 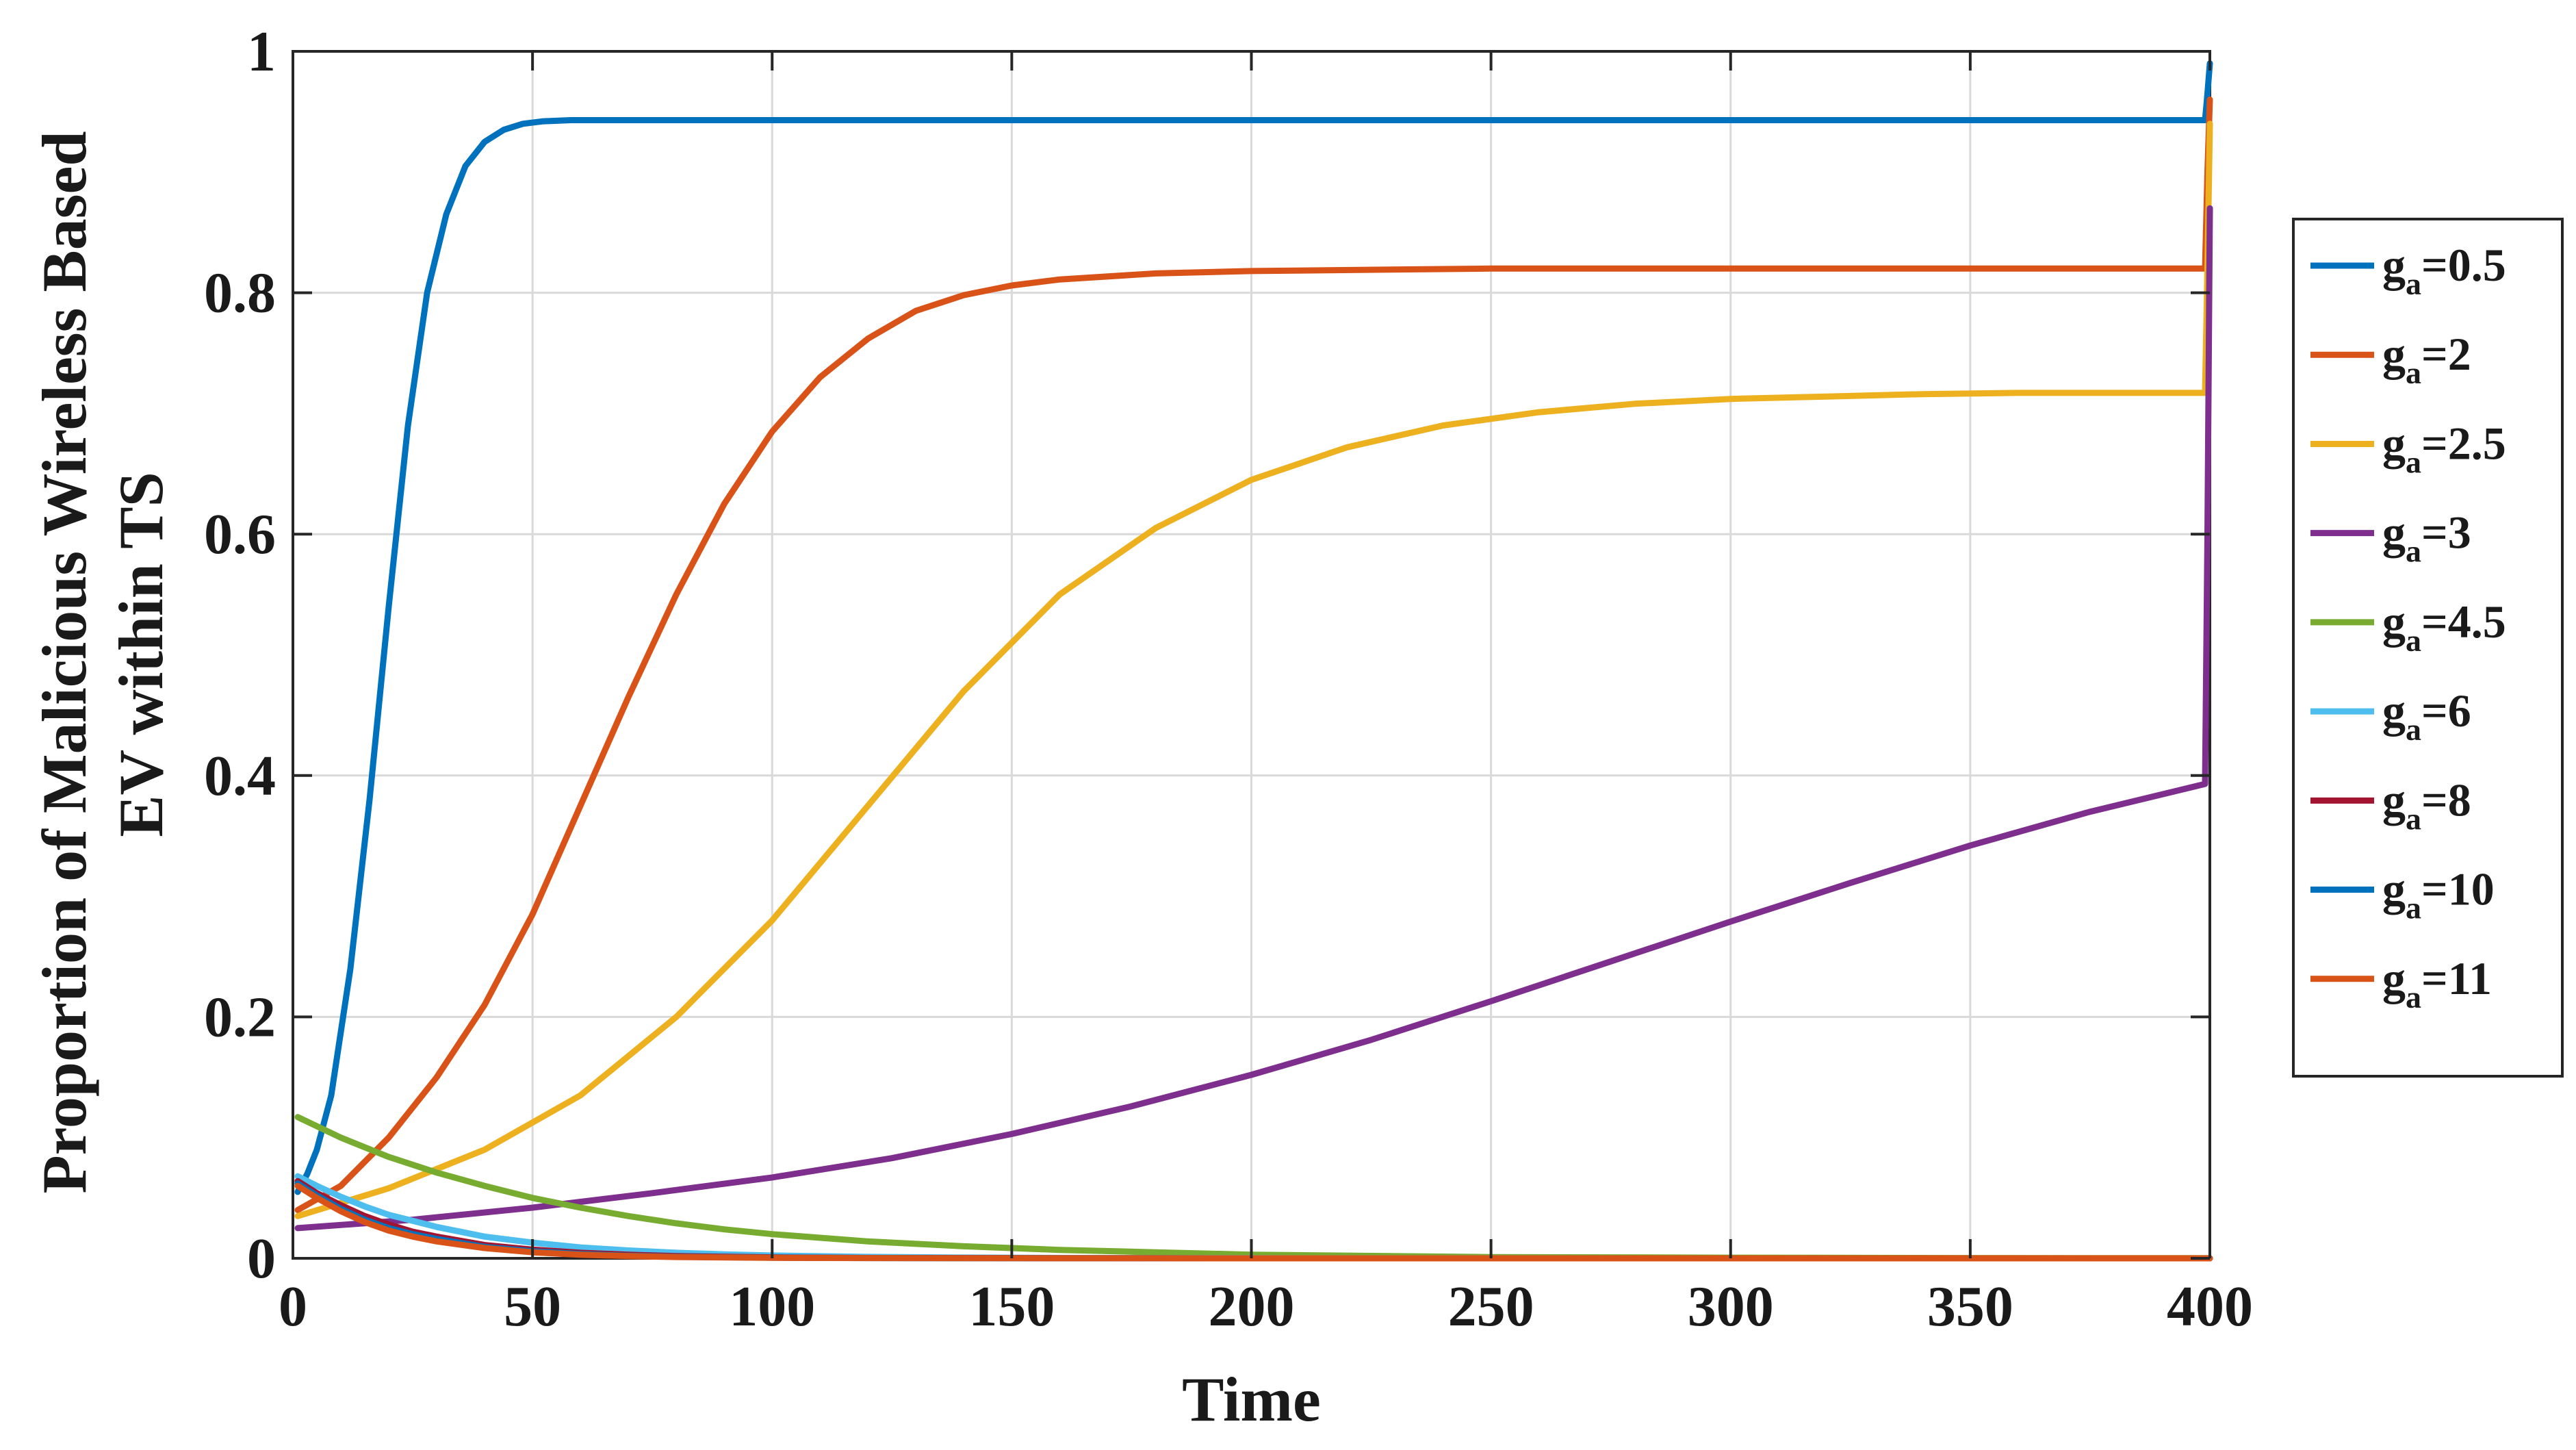 I want to click on x-tick-label: 150, so click(x=1011, y=1306).